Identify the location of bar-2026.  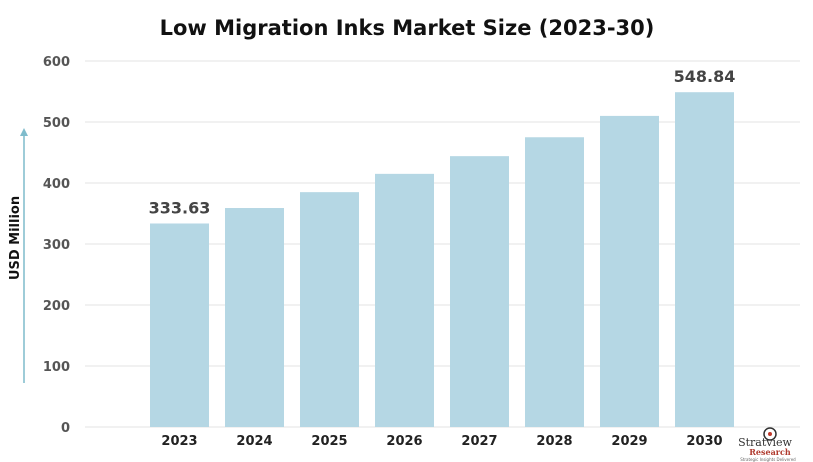
(404, 300).